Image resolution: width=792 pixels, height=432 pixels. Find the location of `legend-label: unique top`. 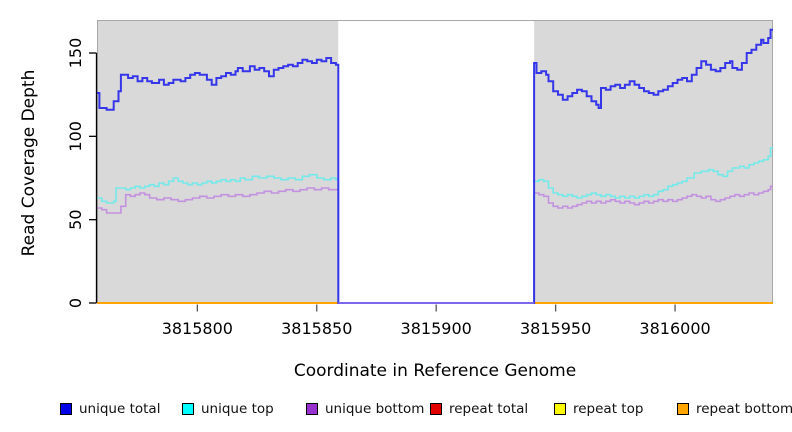

legend-label: unique top is located at coordinates (237, 409).